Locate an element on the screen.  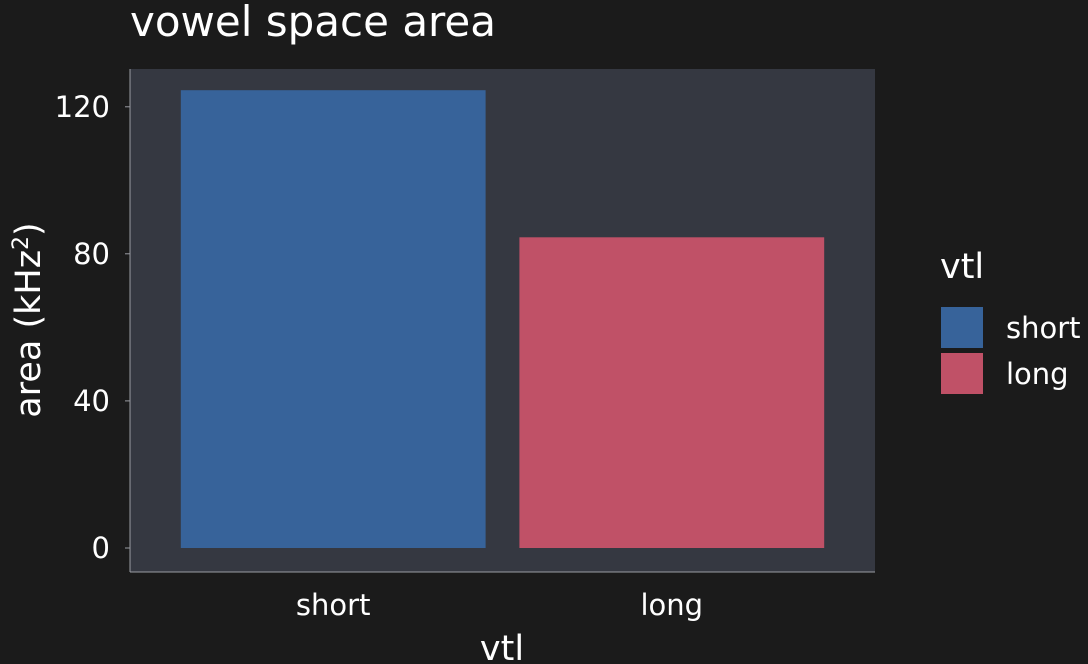
y-tick-label-80: 80 is located at coordinates (91, 254).